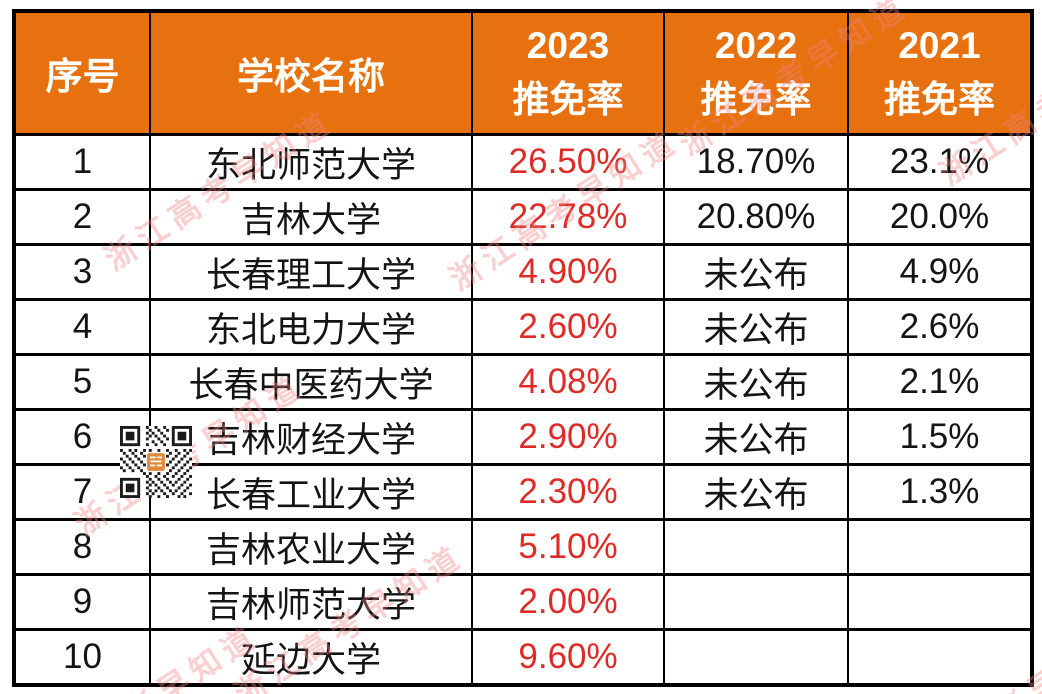 This screenshot has height=694, width=1042. What do you see at coordinates (568, 327) in the screenshot?
I see `cell-rate-2023: 2.60%` at bounding box center [568, 327].